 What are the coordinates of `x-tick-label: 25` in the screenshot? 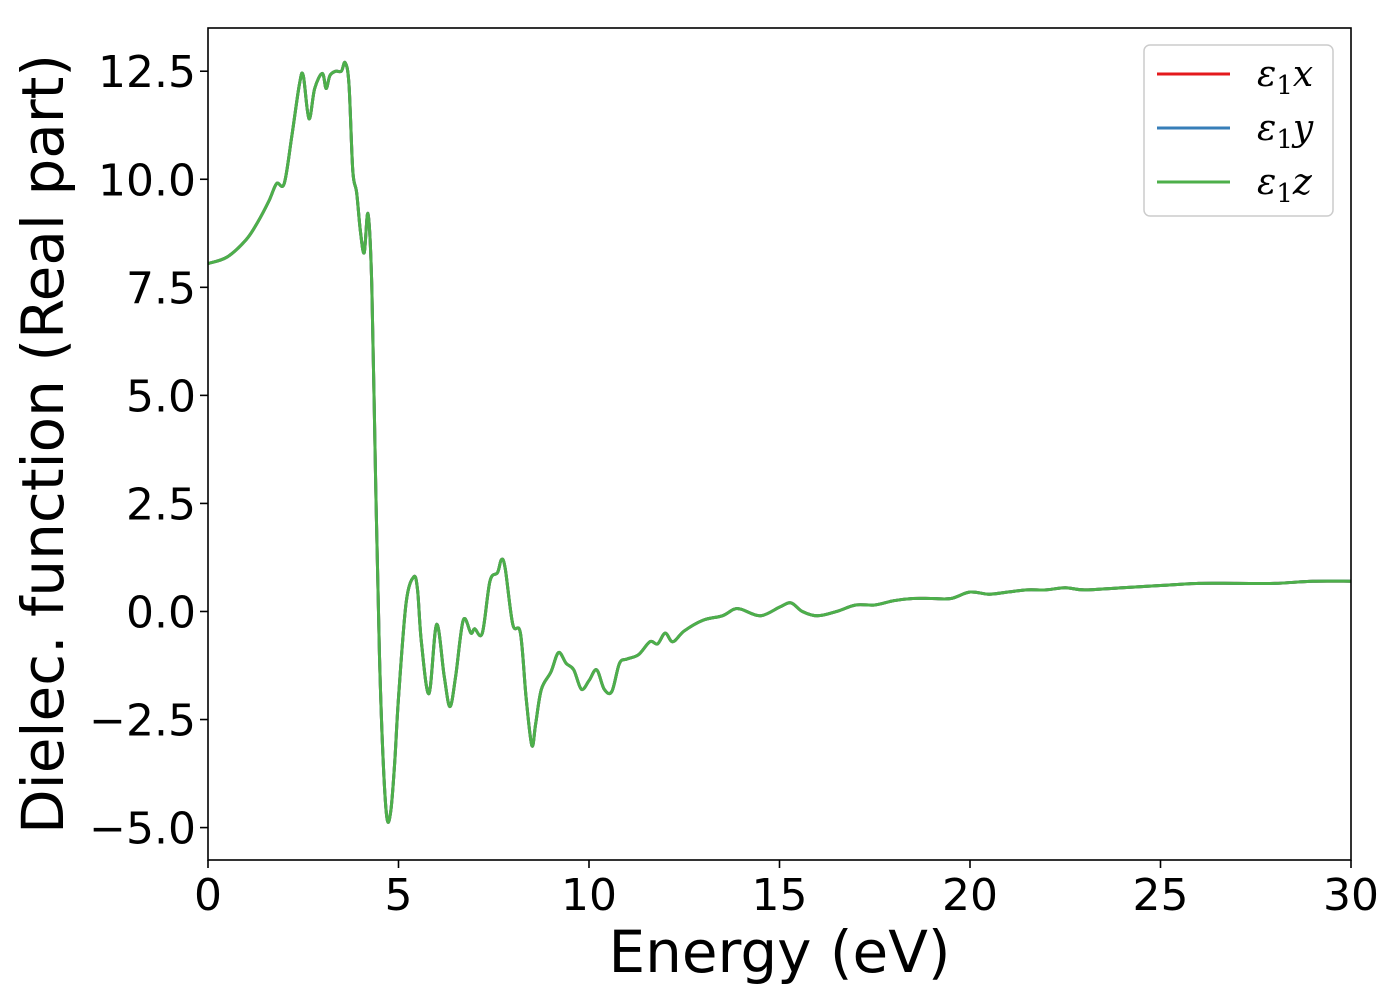 It's located at (1161, 895).